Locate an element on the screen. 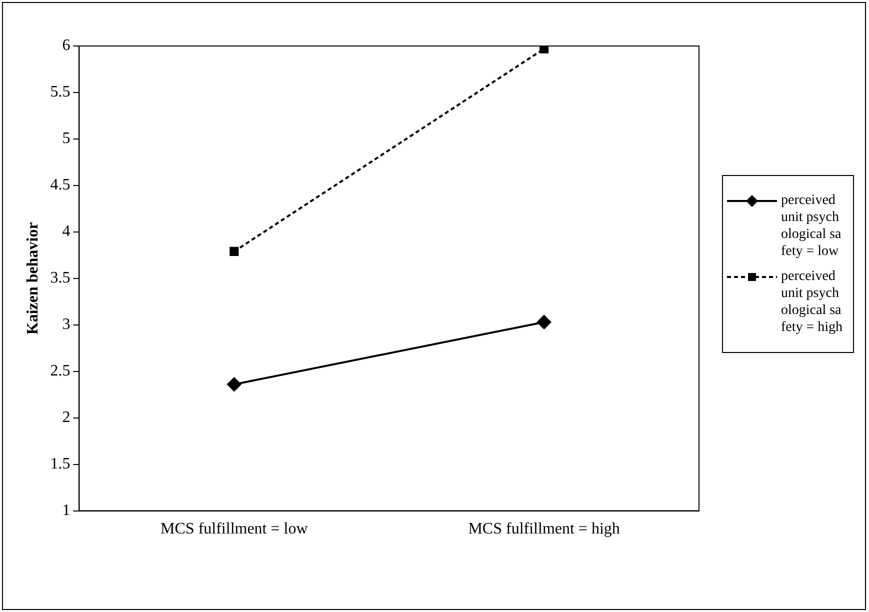 This screenshot has height=612, width=869. y-tick-label: 4.5 is located at coordinates (60, 185).